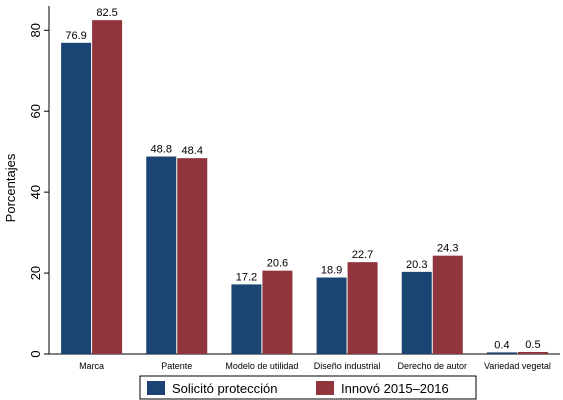  Describe the element at coordinates (156, 388) in the screenshot. I see `legend-swatch-solicito` at that location.